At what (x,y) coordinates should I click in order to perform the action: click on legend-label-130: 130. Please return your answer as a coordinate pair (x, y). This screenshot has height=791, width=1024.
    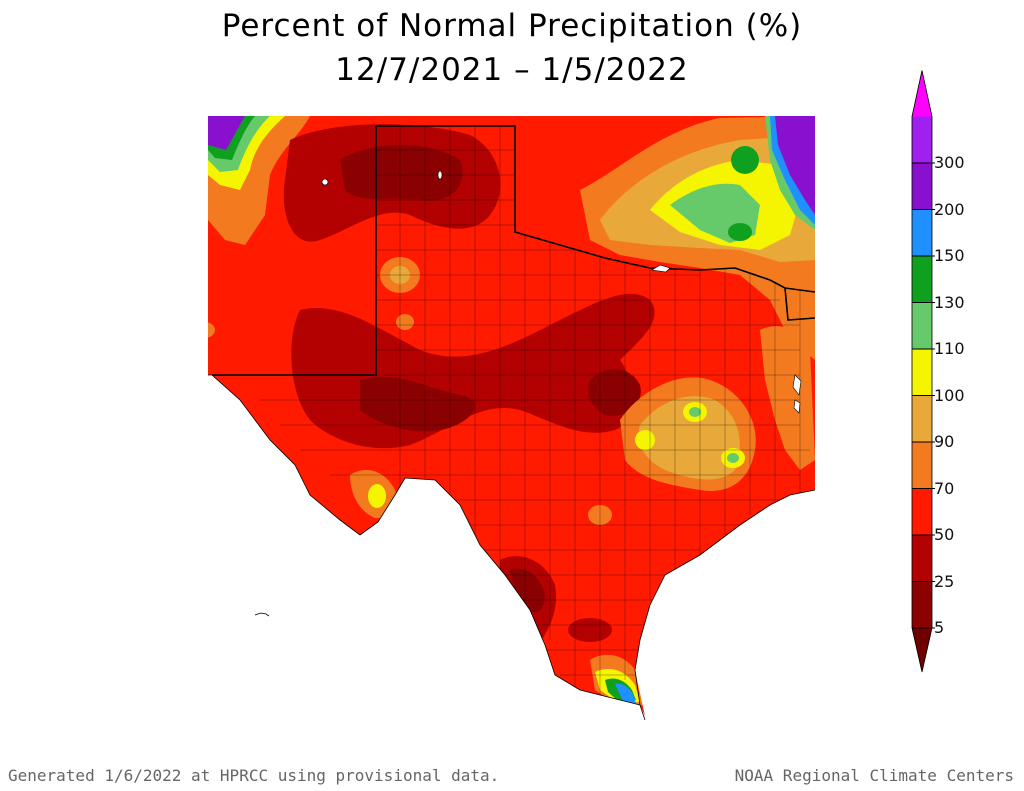
    Looking at the image, I should click on (949, 302).